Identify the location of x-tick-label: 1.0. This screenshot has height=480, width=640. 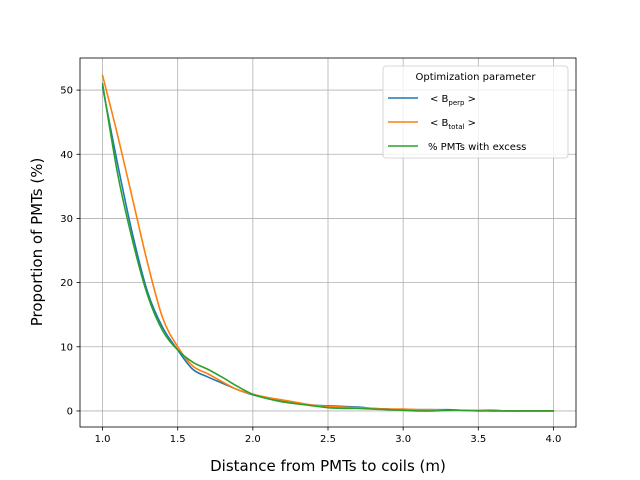
(103, 439).